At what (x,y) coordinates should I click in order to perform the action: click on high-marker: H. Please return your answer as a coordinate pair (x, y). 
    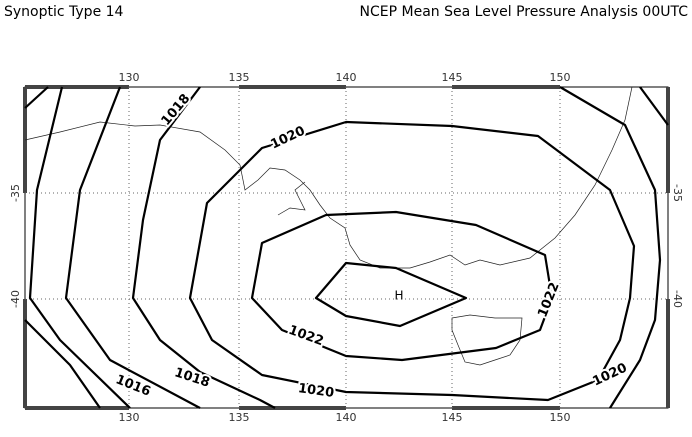
    Looking at the image, I should click on (398, 296).